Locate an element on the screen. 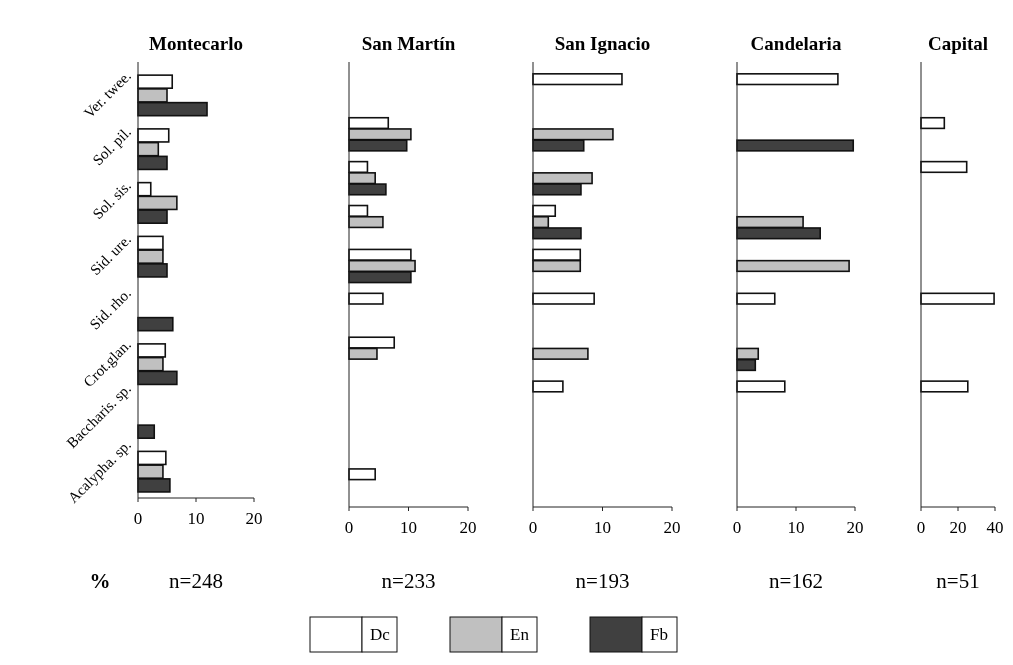 Image resolution: width=1013 pixels, height=665 pixels. legend-label: En is located at coordinates (520, 634).